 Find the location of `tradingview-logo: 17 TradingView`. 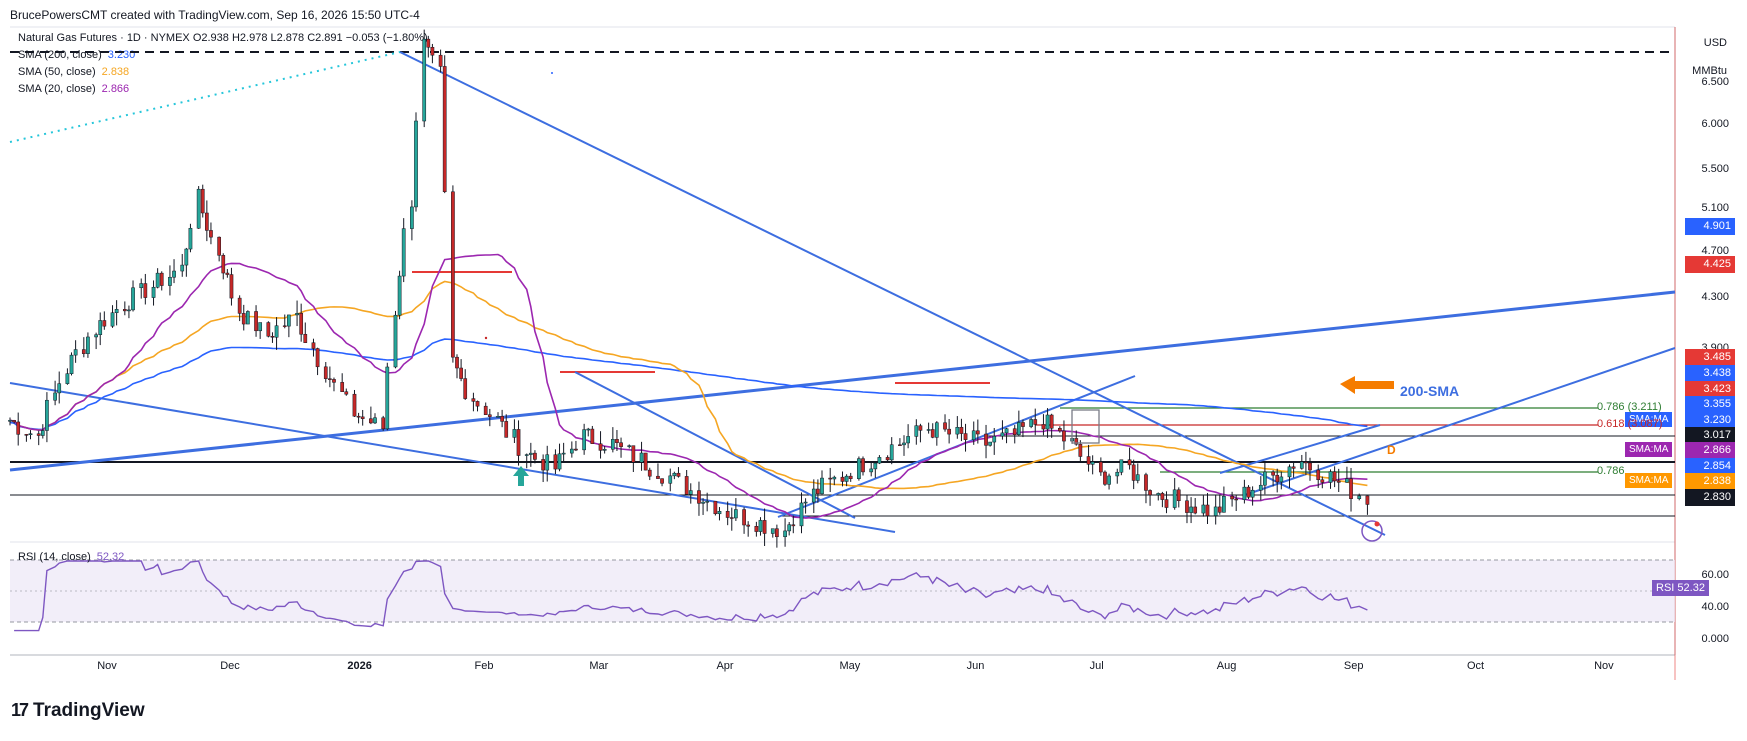

tradingview-logo: 17 TradingView is located at coordinates (78, 711).